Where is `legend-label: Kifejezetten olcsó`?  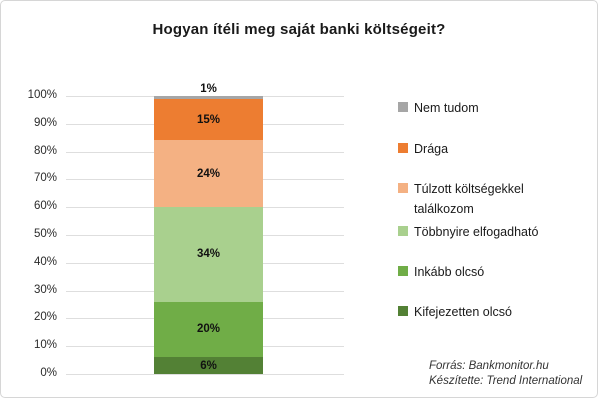 legend-label: Kifejezetten olcsó is located at coordinates (463, 312).